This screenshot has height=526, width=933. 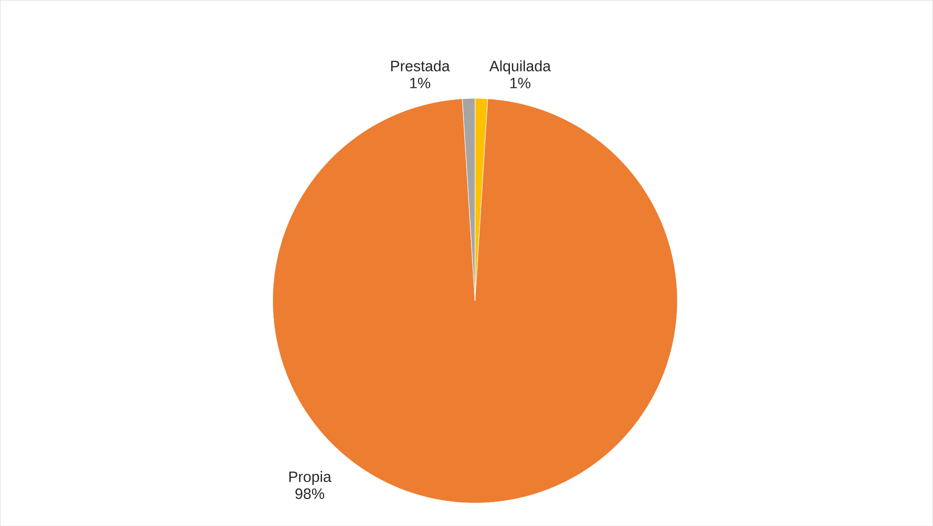 What do you see at coordinates (520, 67) in the screenshot?
I see `slice-label: Alquilada` at bounding box center [520, 67].